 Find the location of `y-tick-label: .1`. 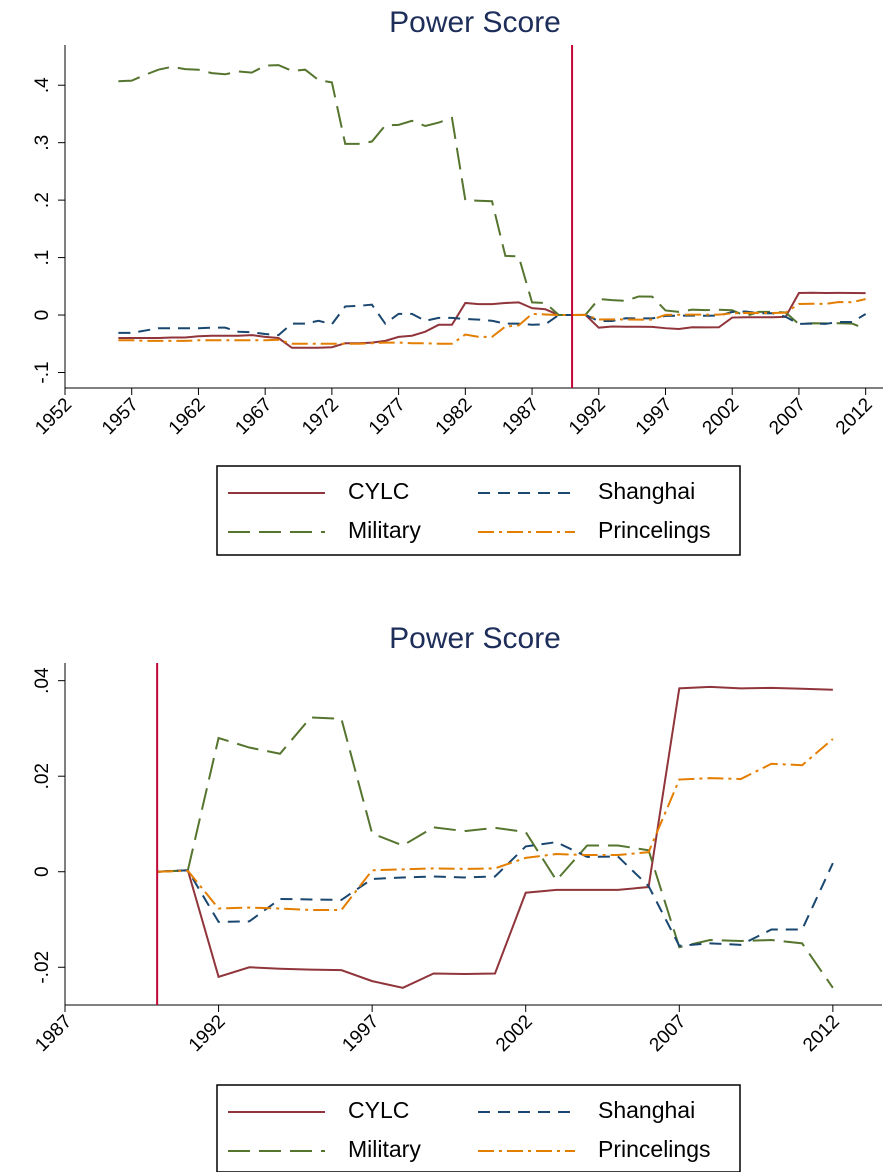

y-tick-label: .1 is located at coordinates (42, 258).